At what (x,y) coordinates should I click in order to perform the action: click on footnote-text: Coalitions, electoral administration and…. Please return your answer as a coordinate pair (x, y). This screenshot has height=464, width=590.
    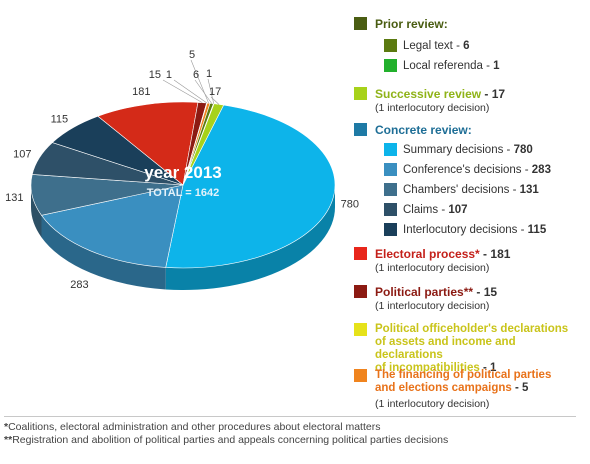
    Looking at the image, I should click on (194, 427).